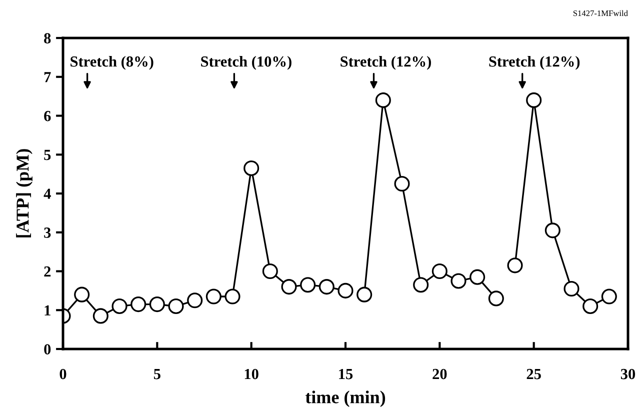 Image resolution: width=644 pixels, height=414 pixels. What do you see at coordinates (628, 374) in the screenshot?
I see `x-tick-label: 30` at bounding box center [628, 374].